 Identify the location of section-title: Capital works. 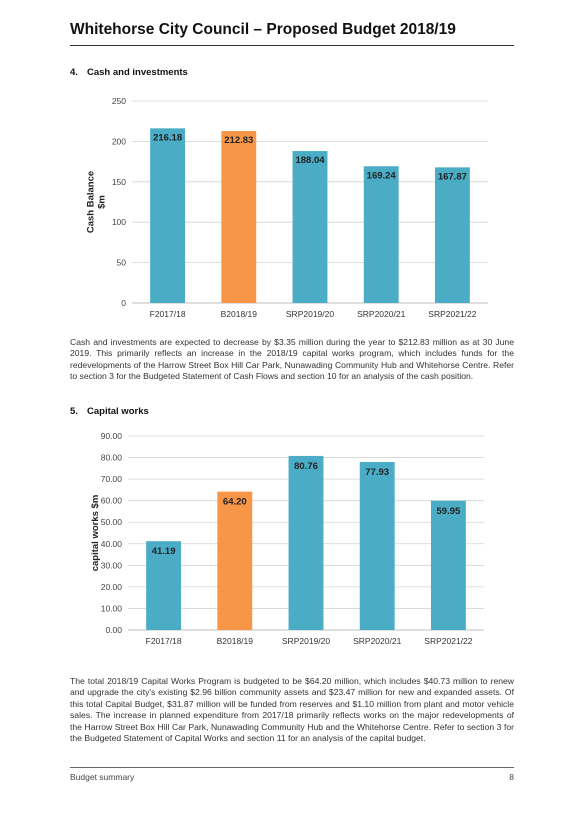
(118, 411).